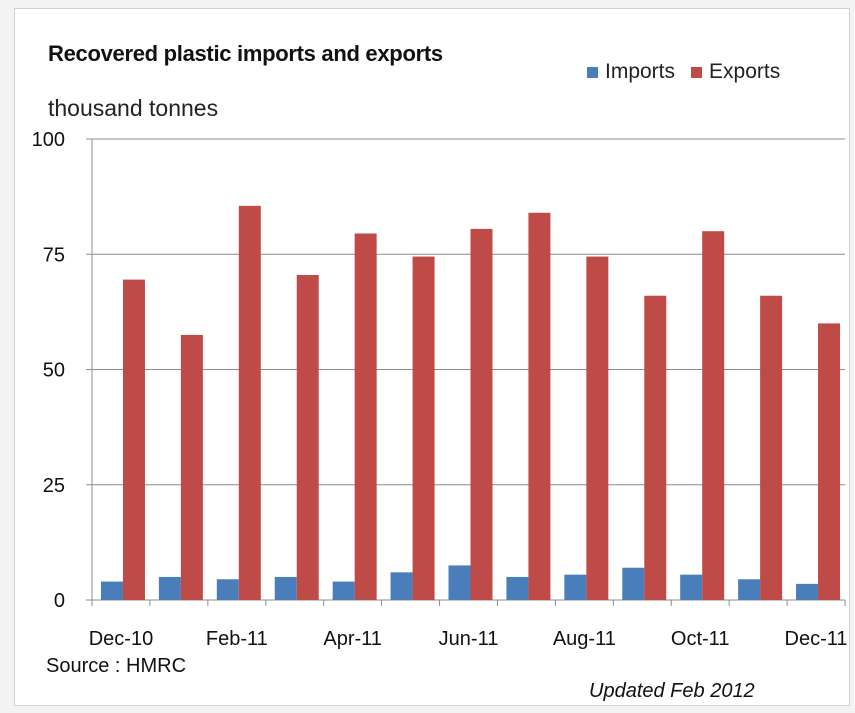  I want to click on x-tick-label: Dec-10, so click(121, 639).